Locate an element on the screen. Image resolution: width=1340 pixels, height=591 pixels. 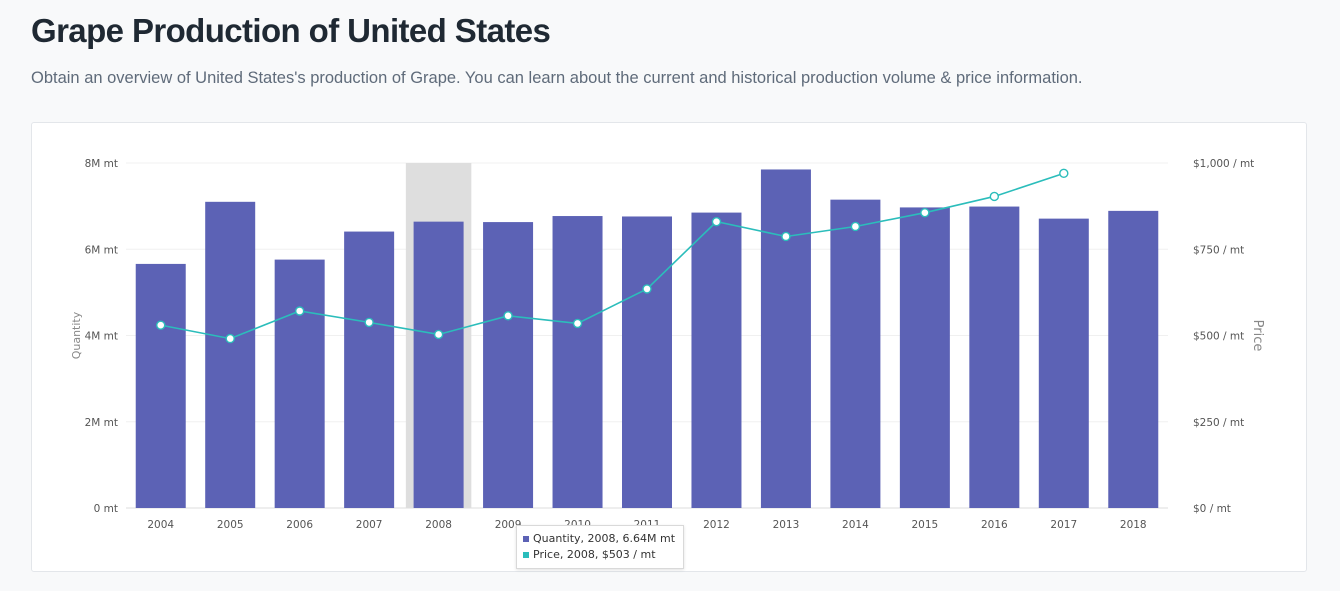
y-axis-title: Quantity is located at coordinates (76, 335).